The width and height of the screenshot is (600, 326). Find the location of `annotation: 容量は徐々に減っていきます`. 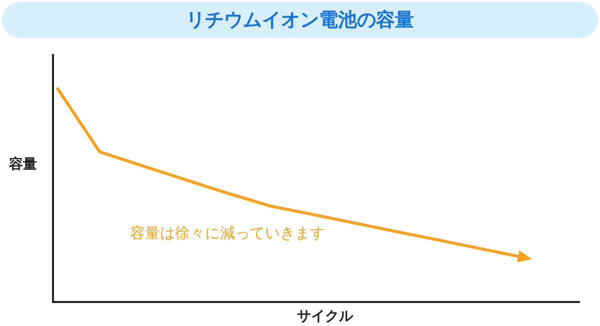

annotation: 容量は徐々に減っていきます is located at coordinates (227, 233).